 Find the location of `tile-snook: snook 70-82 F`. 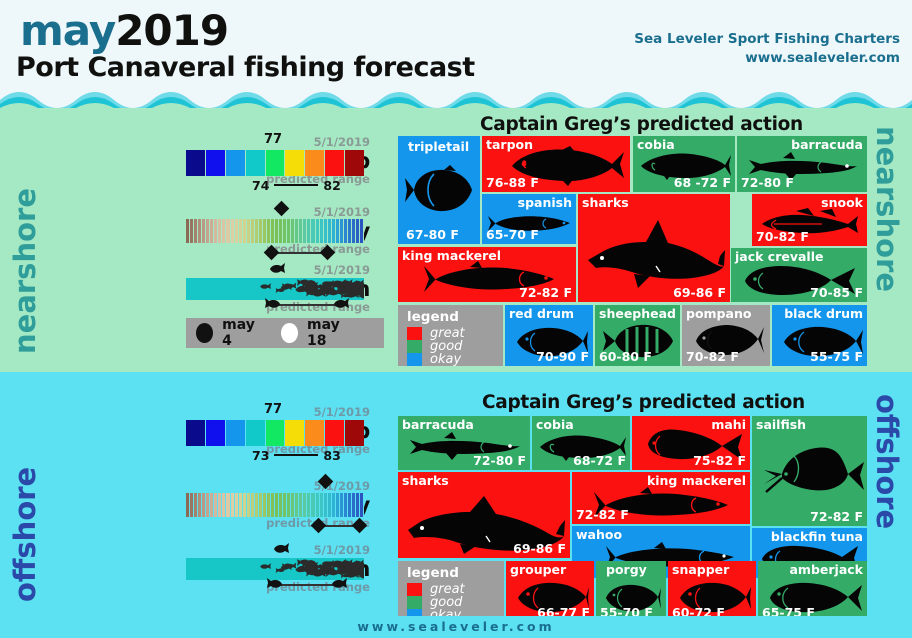

tile-snook: snook 70-82 F is located at coordinates (809, 220).